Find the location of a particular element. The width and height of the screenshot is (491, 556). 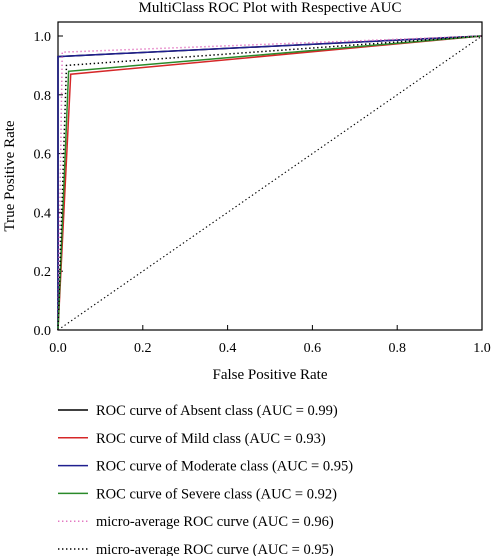

y-tick-label: 0.6 is located at coordinates (43, 155).